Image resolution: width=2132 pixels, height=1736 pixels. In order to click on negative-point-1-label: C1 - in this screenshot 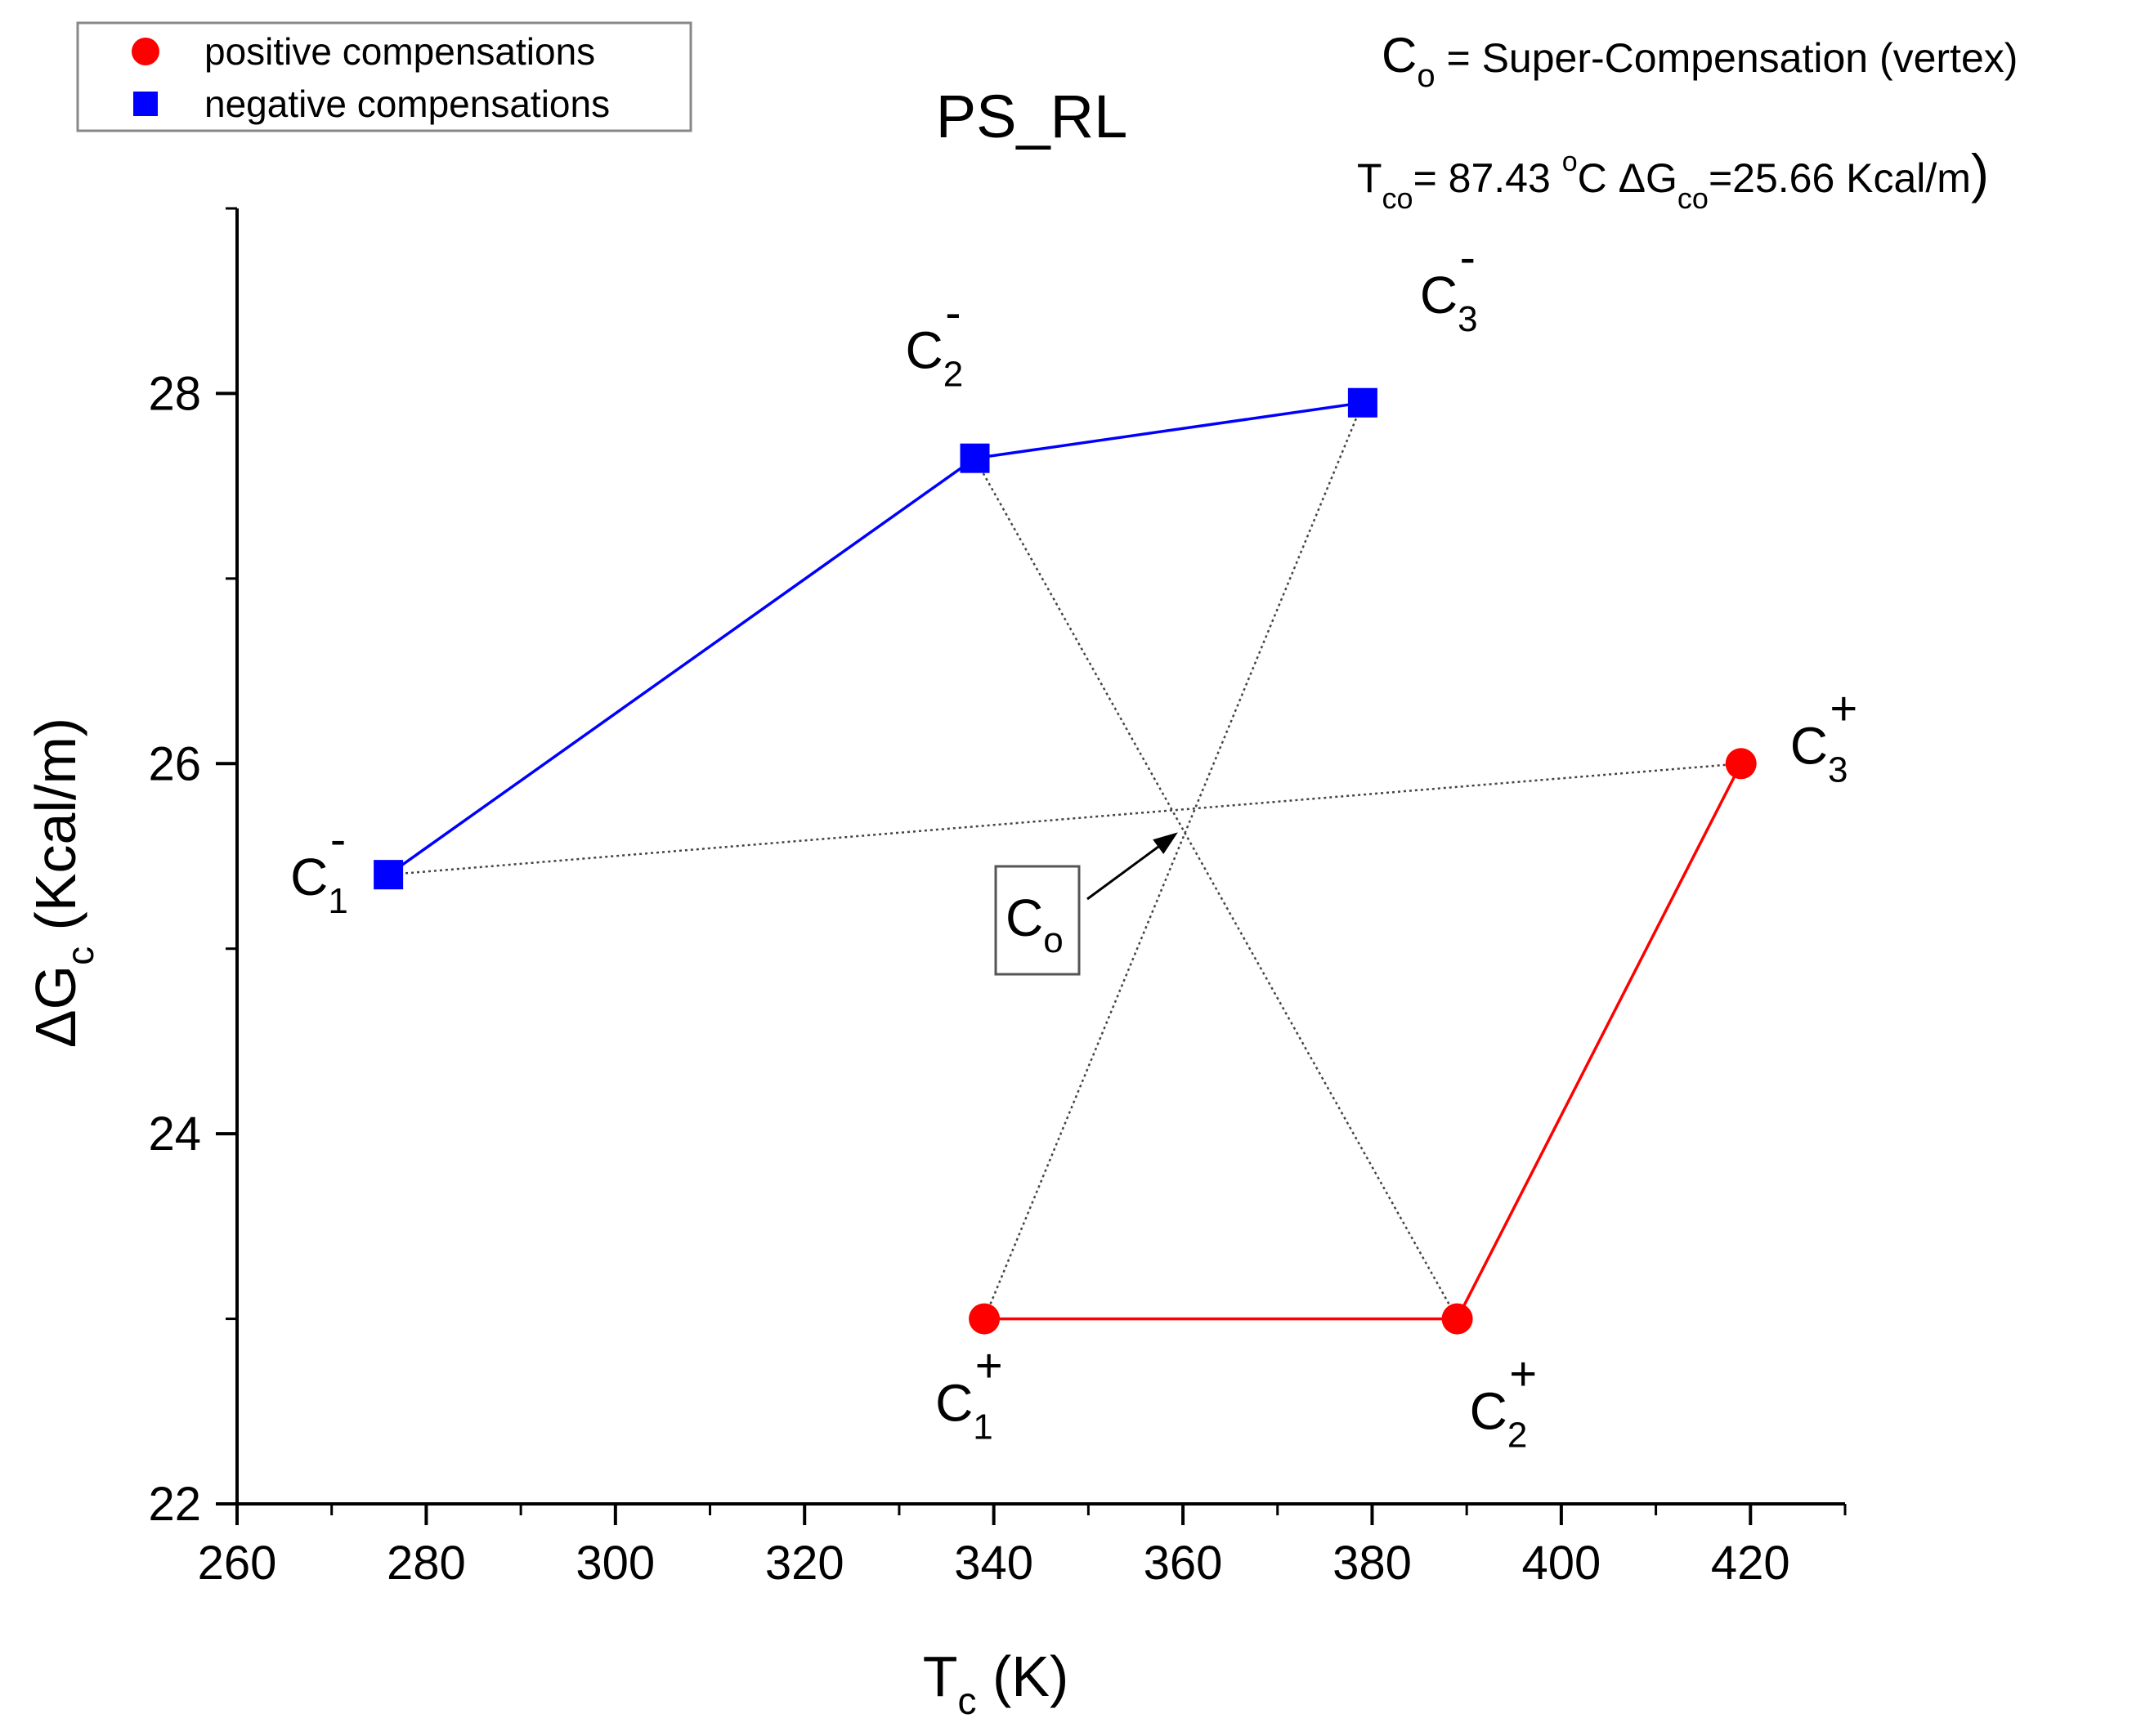, I will do `click(319, 867)`.